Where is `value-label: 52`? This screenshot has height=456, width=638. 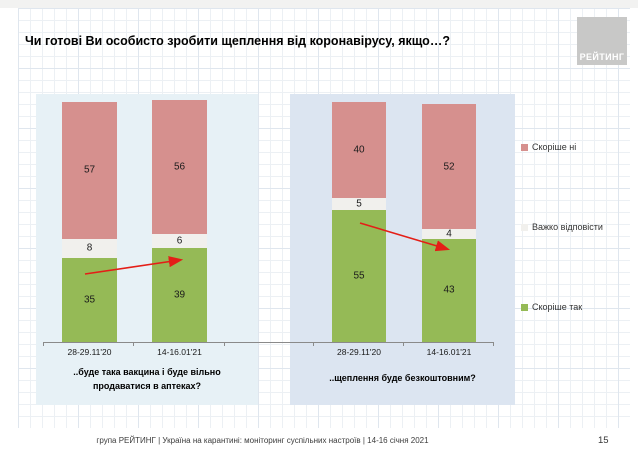
value-label: 52 is located at coordinates (449, 167).